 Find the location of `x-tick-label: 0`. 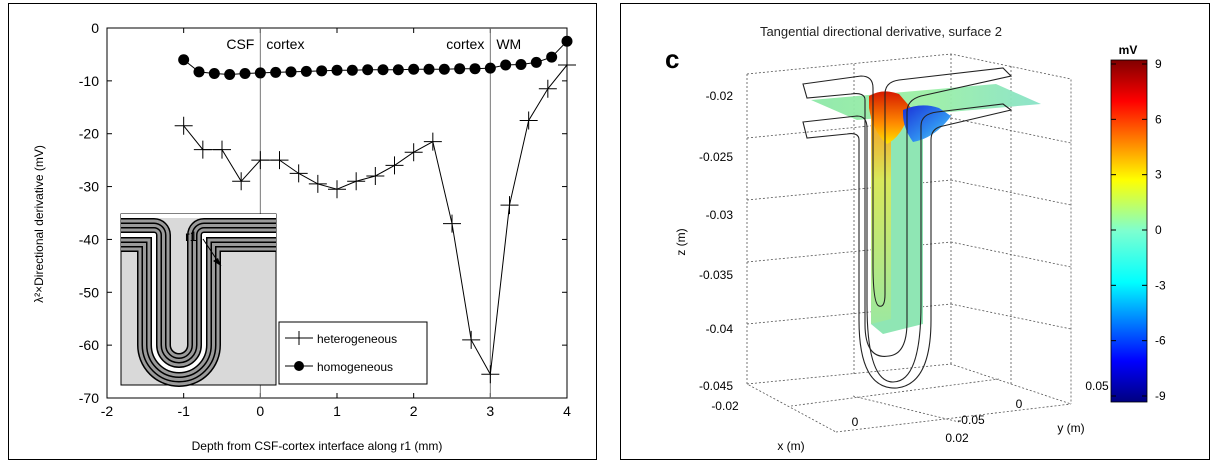

x-tick-label: 0 is located at coordinates (260, 411).